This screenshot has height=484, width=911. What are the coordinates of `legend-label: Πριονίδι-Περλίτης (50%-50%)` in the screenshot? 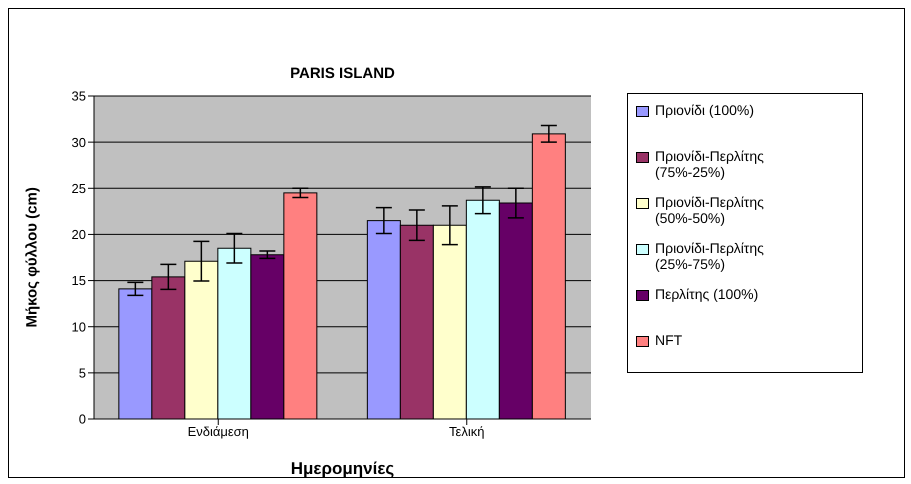 It's located at (710, 210).